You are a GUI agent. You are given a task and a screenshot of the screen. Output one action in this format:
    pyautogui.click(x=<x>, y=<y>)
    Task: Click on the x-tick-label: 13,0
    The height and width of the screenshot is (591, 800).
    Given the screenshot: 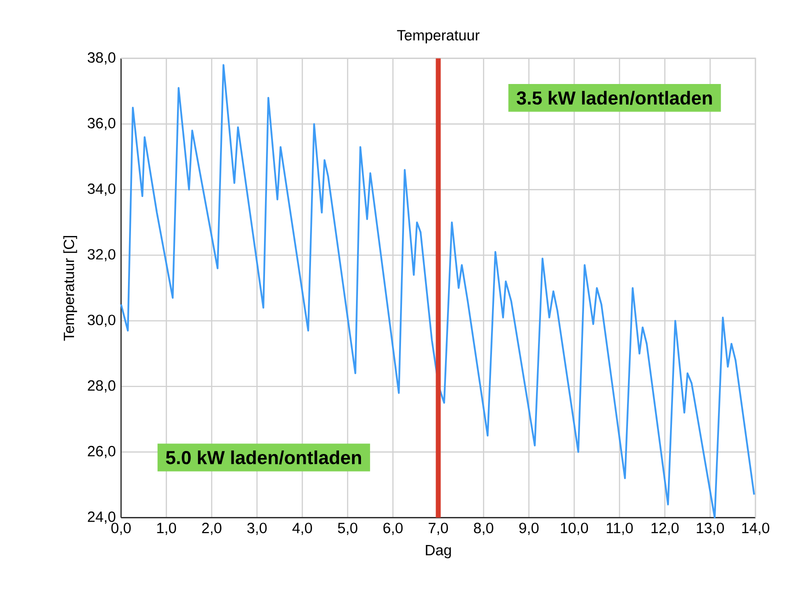 What is the action you would take?
    pyautogui.click(x=710, y=529)
    